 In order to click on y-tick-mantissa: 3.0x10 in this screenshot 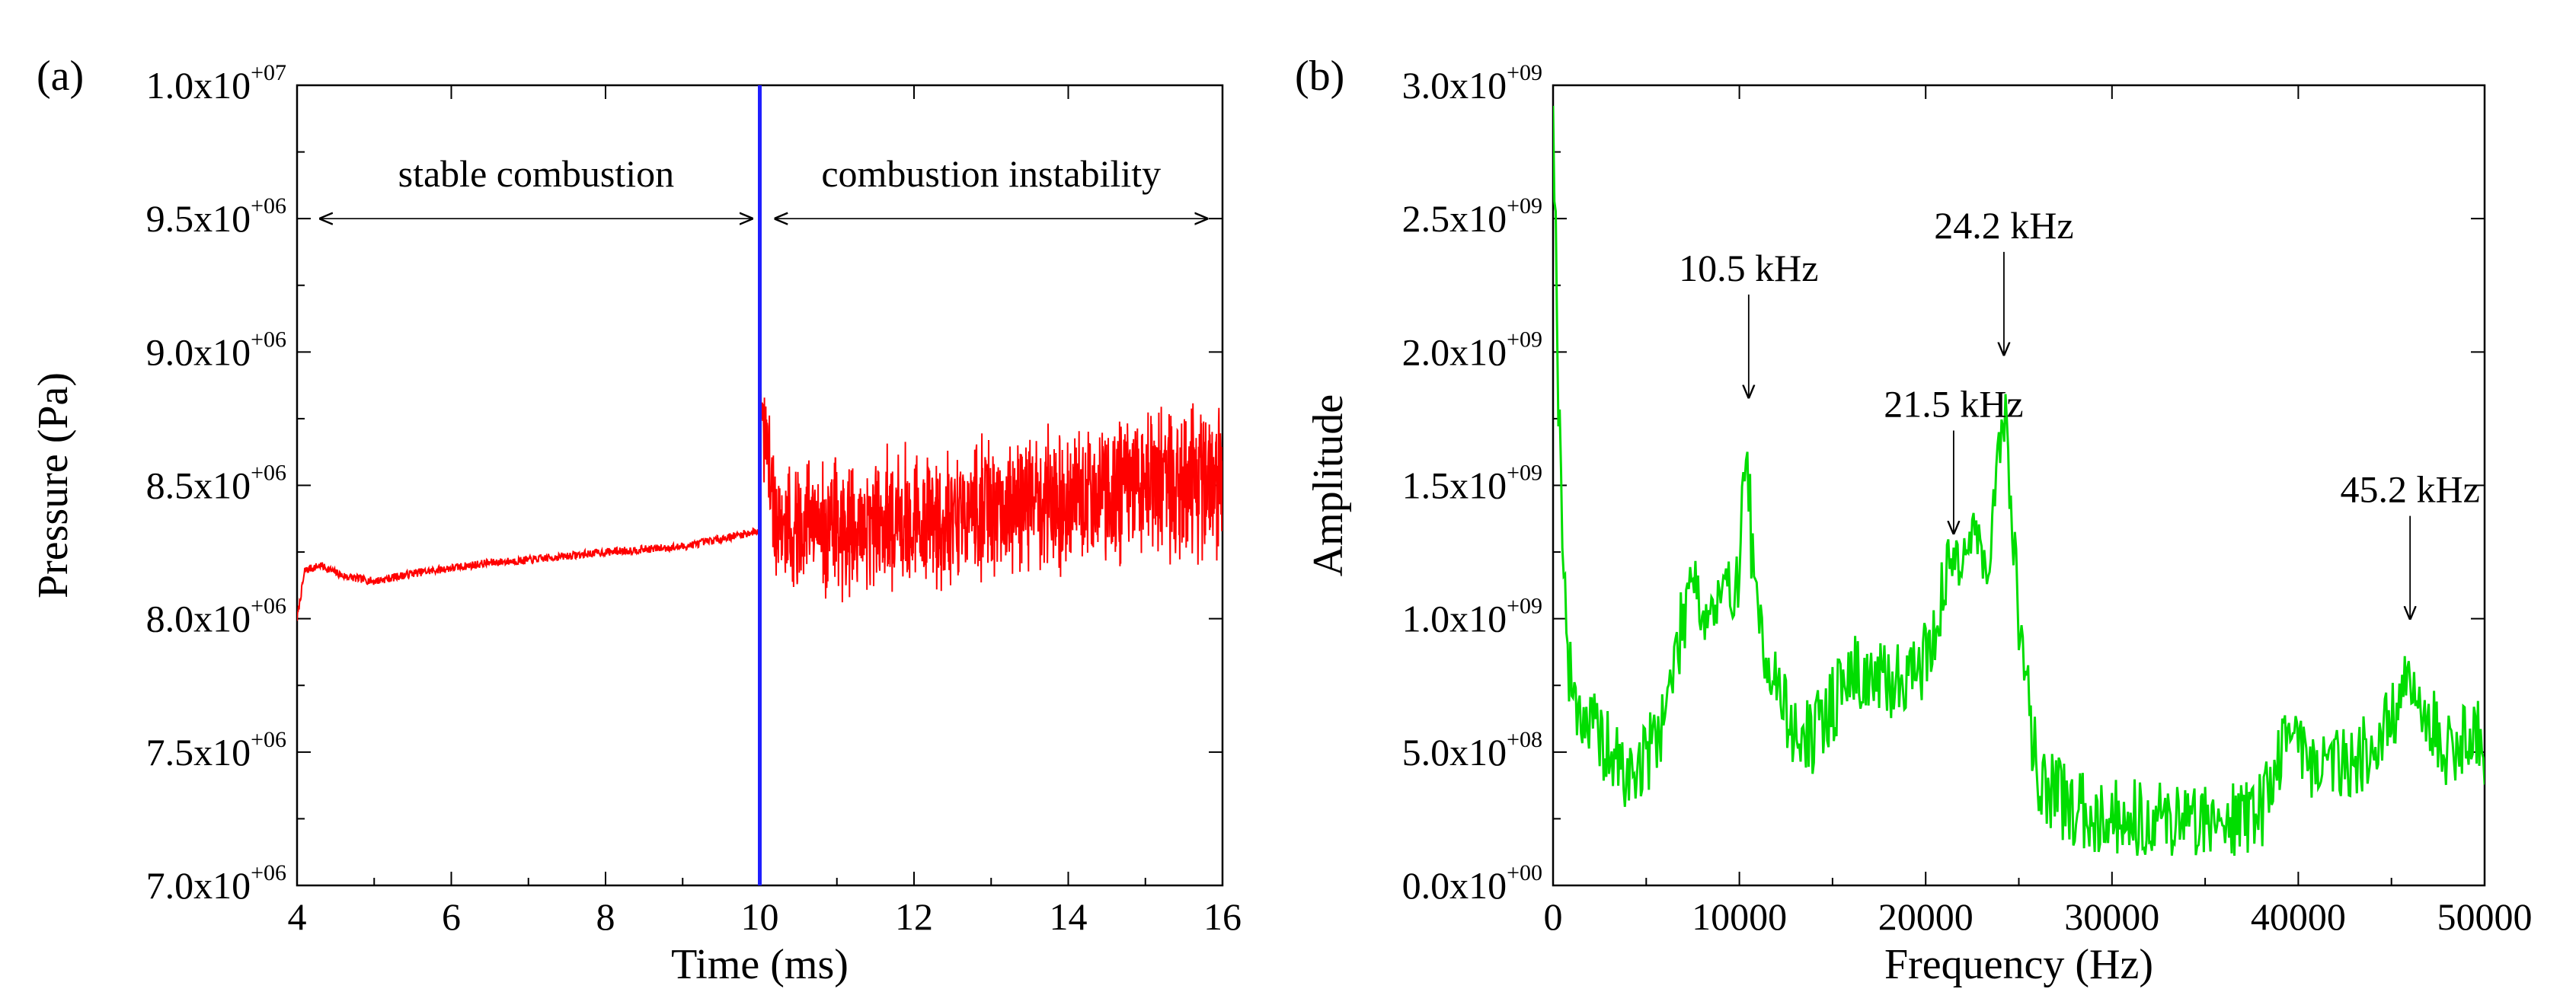, I will do `click(1455, 85)`.